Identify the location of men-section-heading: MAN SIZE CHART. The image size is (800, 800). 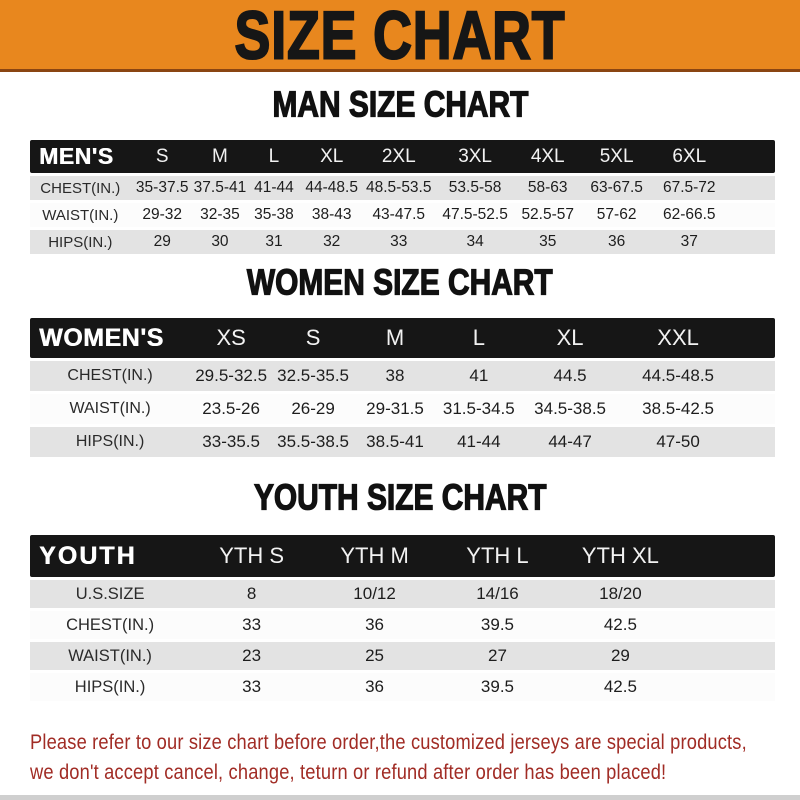
(400, 105).